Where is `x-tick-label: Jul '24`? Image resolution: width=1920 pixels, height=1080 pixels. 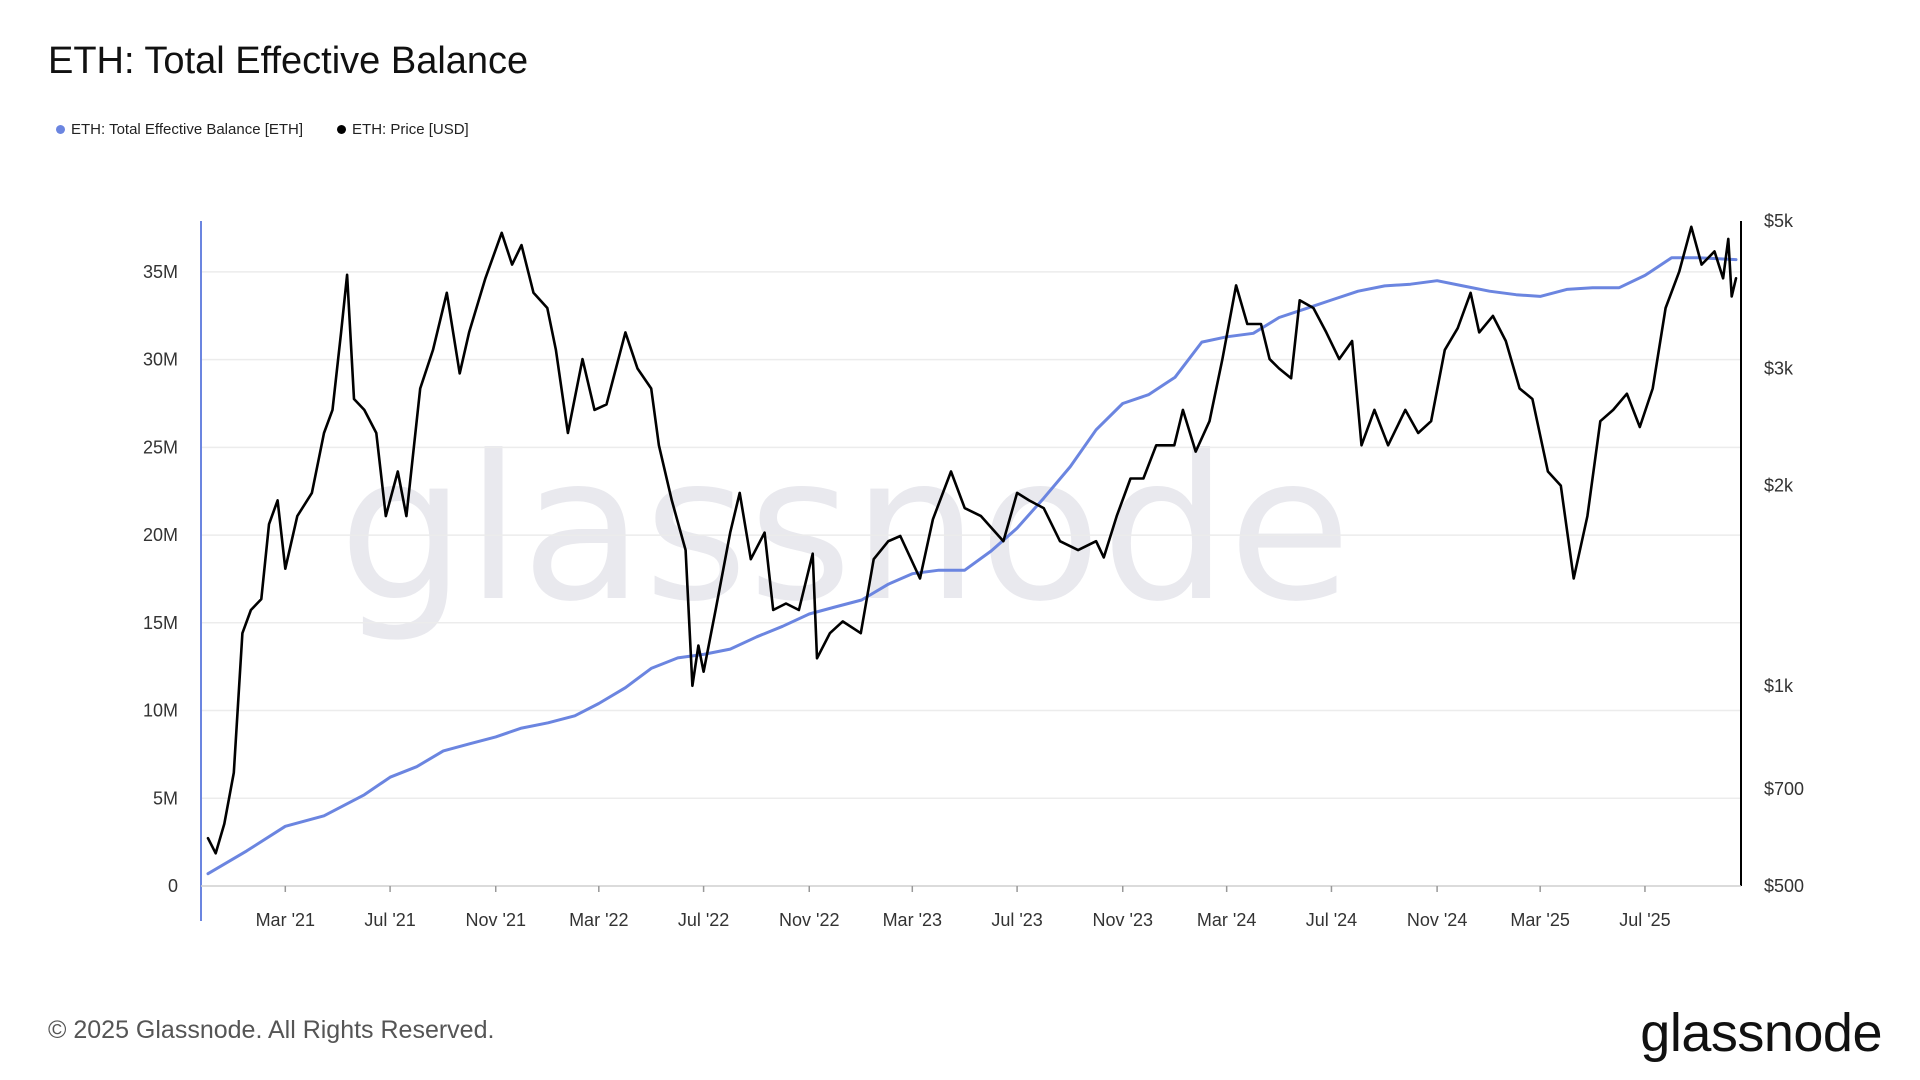 x-tick-label: Jul '24 is located at coordinates (1331, 920).